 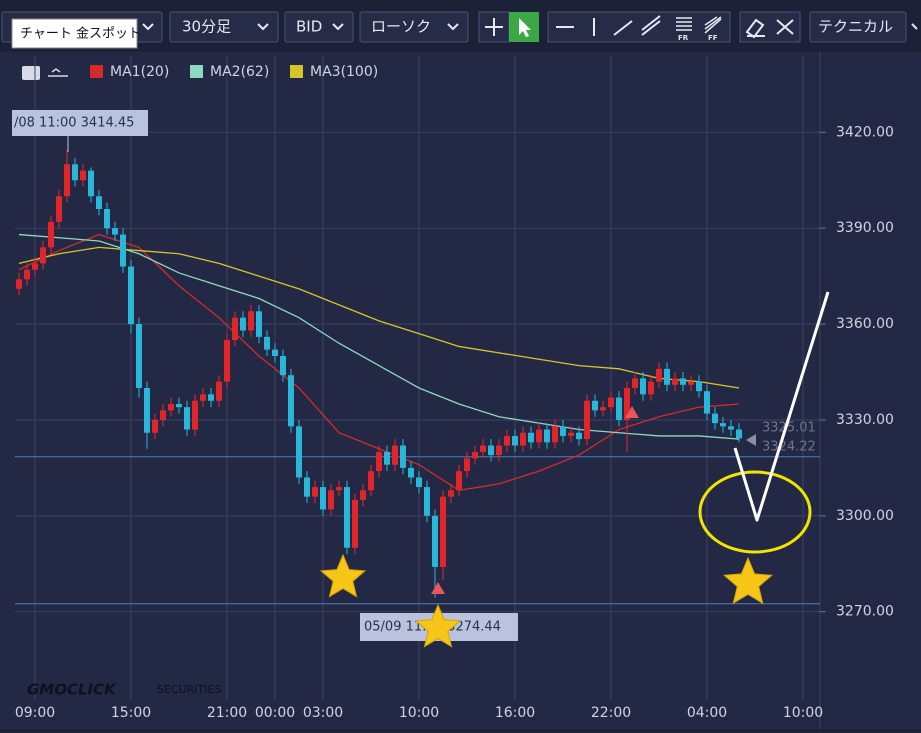 What do you see at coordinates (414, 27) in the screenshot?
I see `style-dropdown` at bounding box center [414, 27].